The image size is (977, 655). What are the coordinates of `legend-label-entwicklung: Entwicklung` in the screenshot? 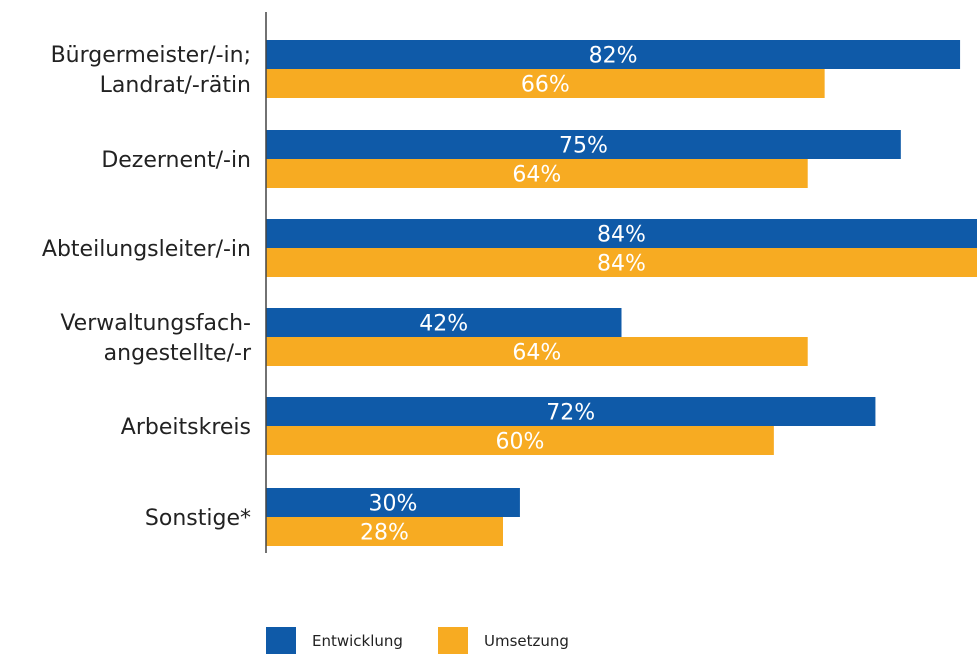 It's located at (357, 641).